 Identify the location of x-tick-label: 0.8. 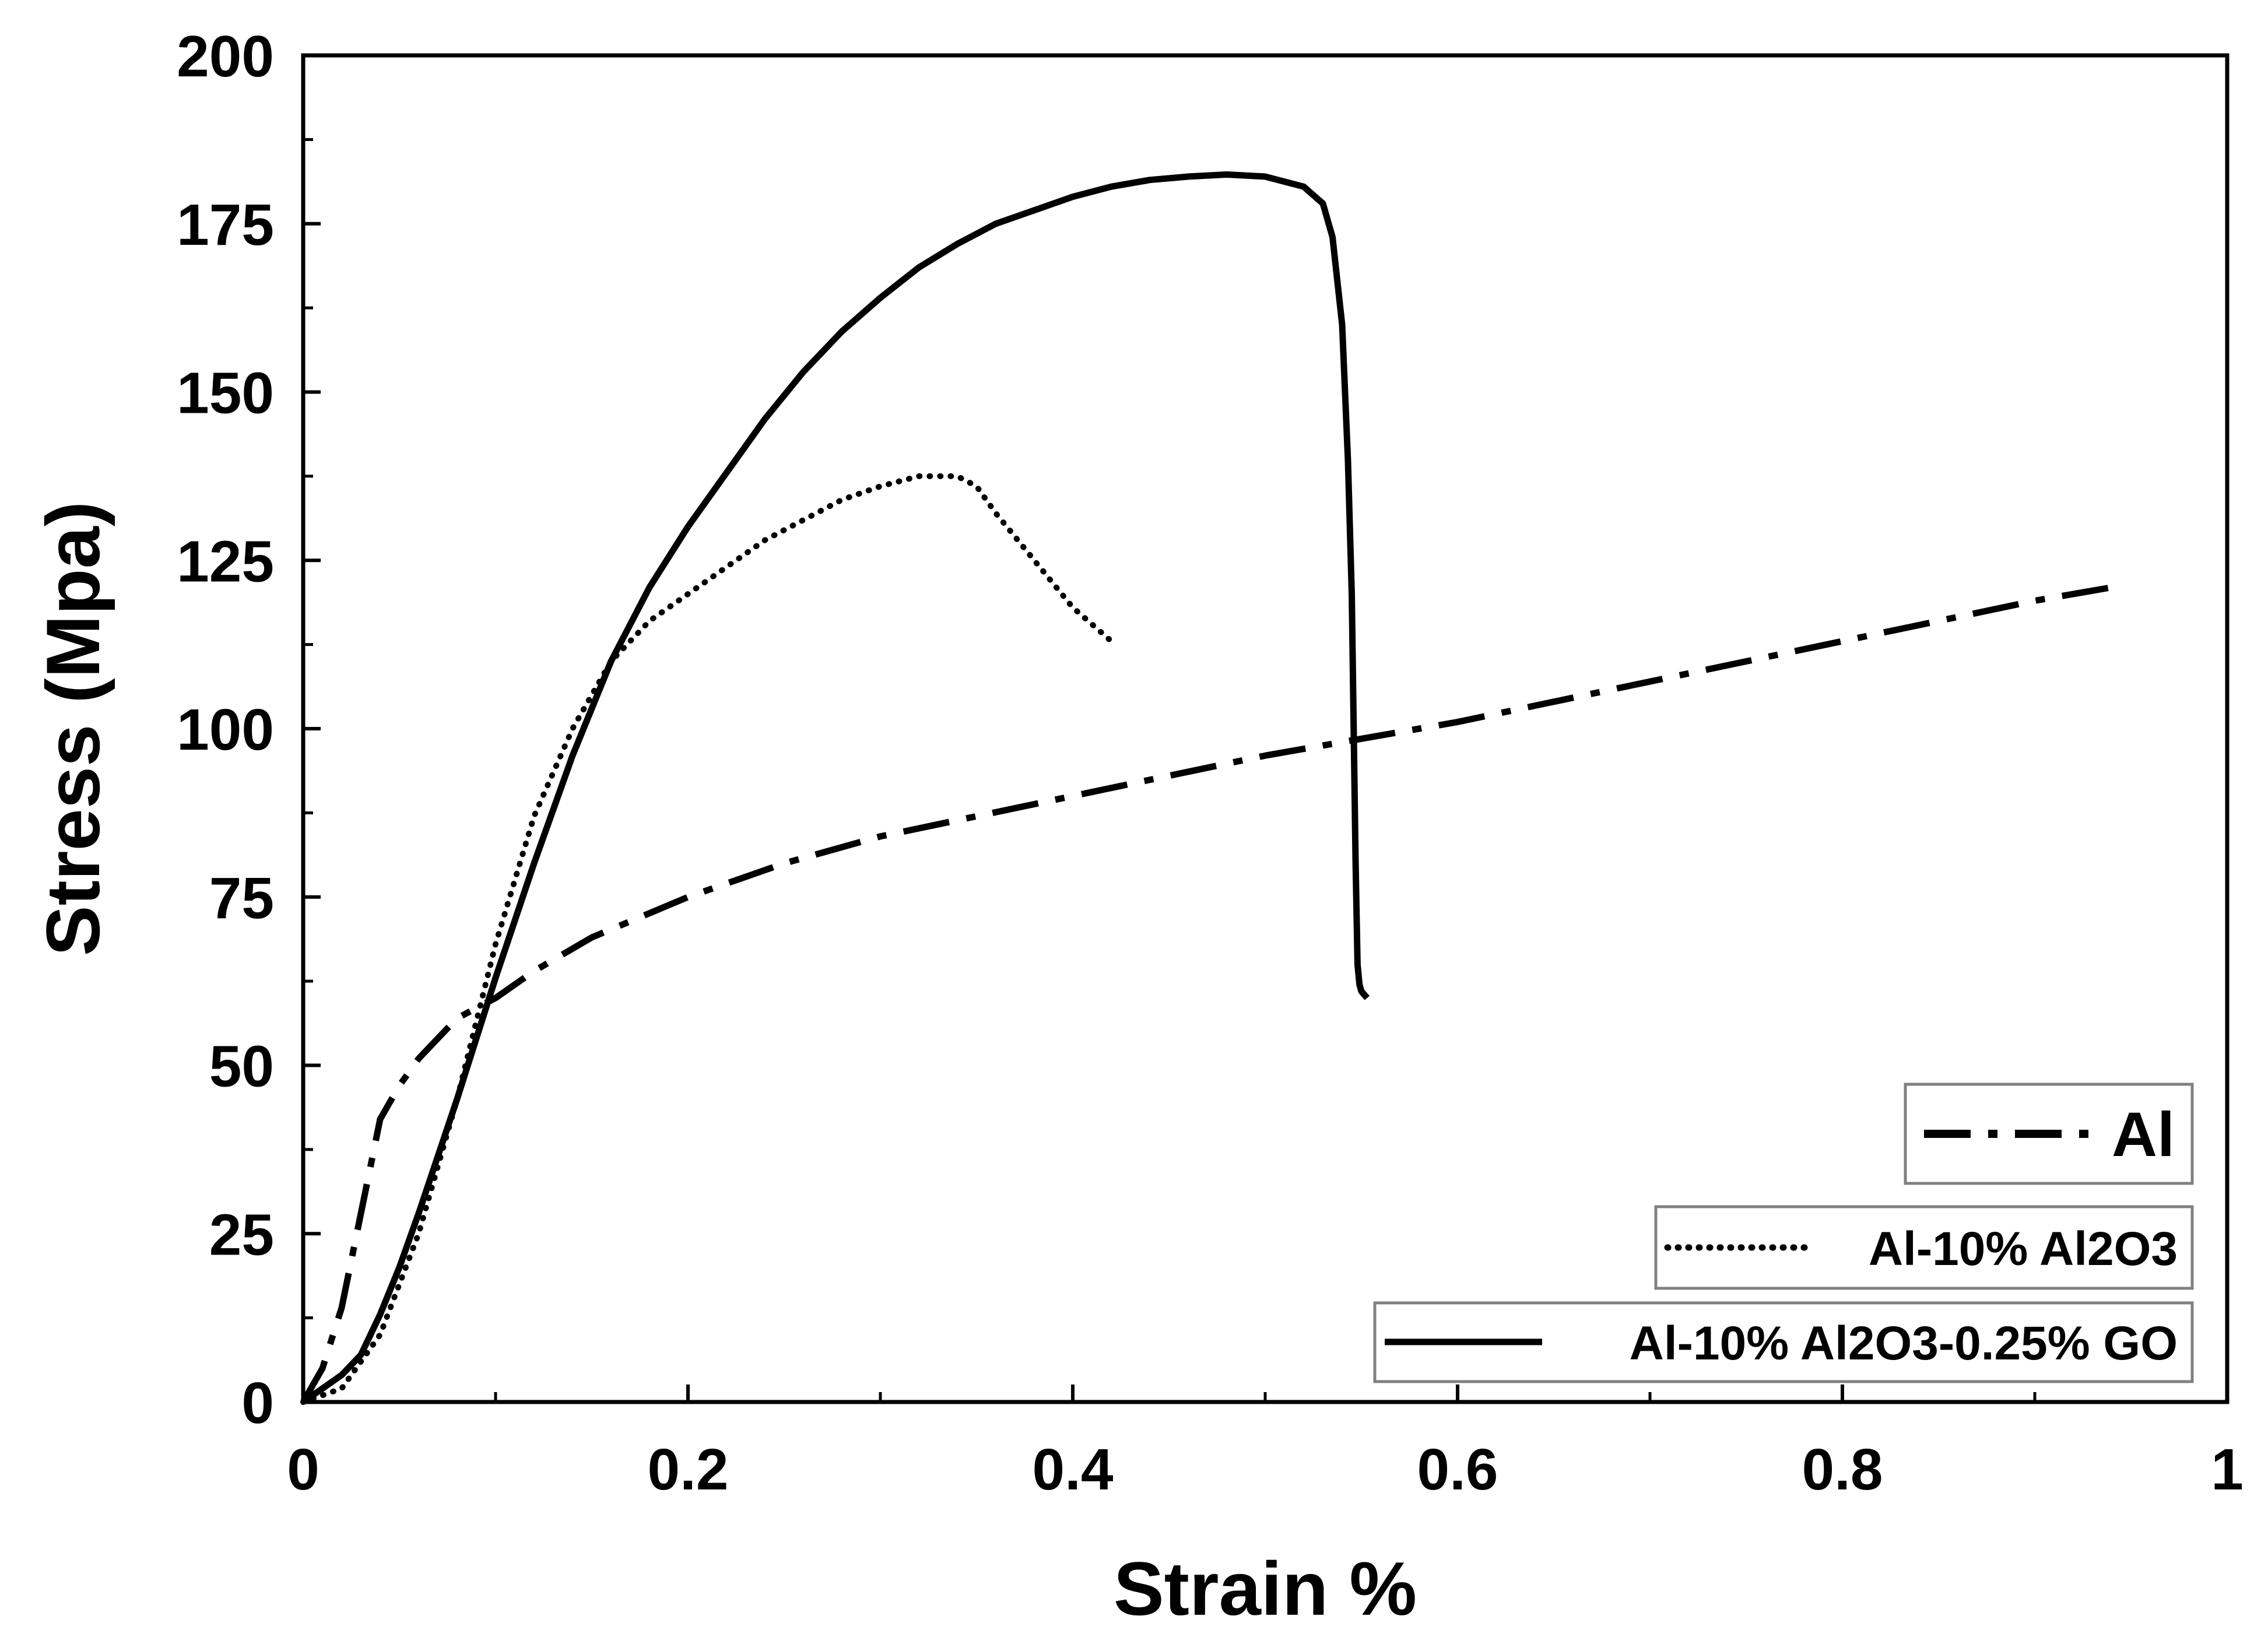
(1842, 1470).